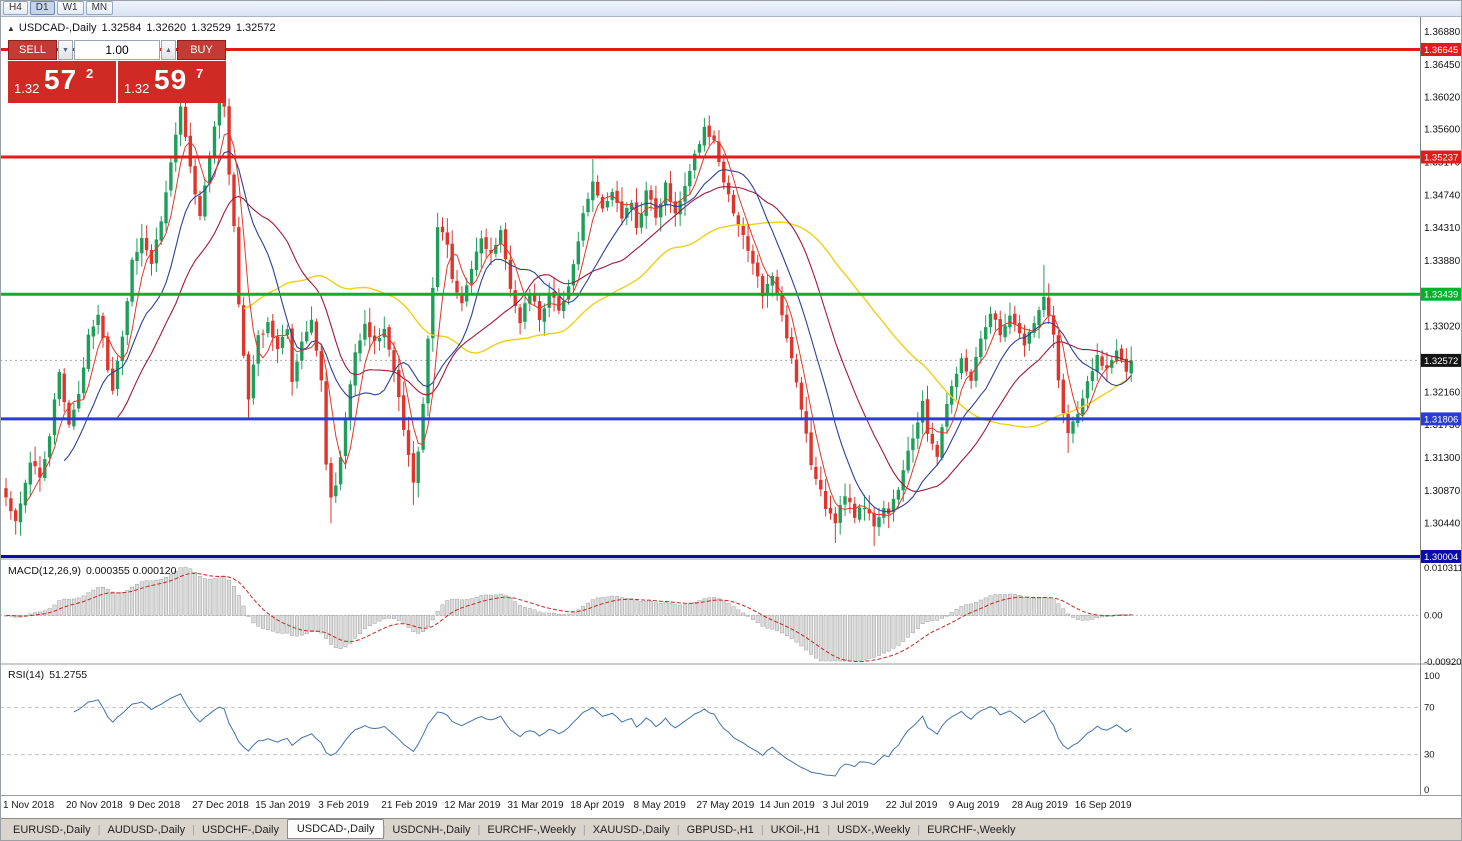 The image size is (1462, 841). Describe the element at coordinates (11, 28) in the screenshot. I see `trade-panel-toggle-icon: ▲` at that location.